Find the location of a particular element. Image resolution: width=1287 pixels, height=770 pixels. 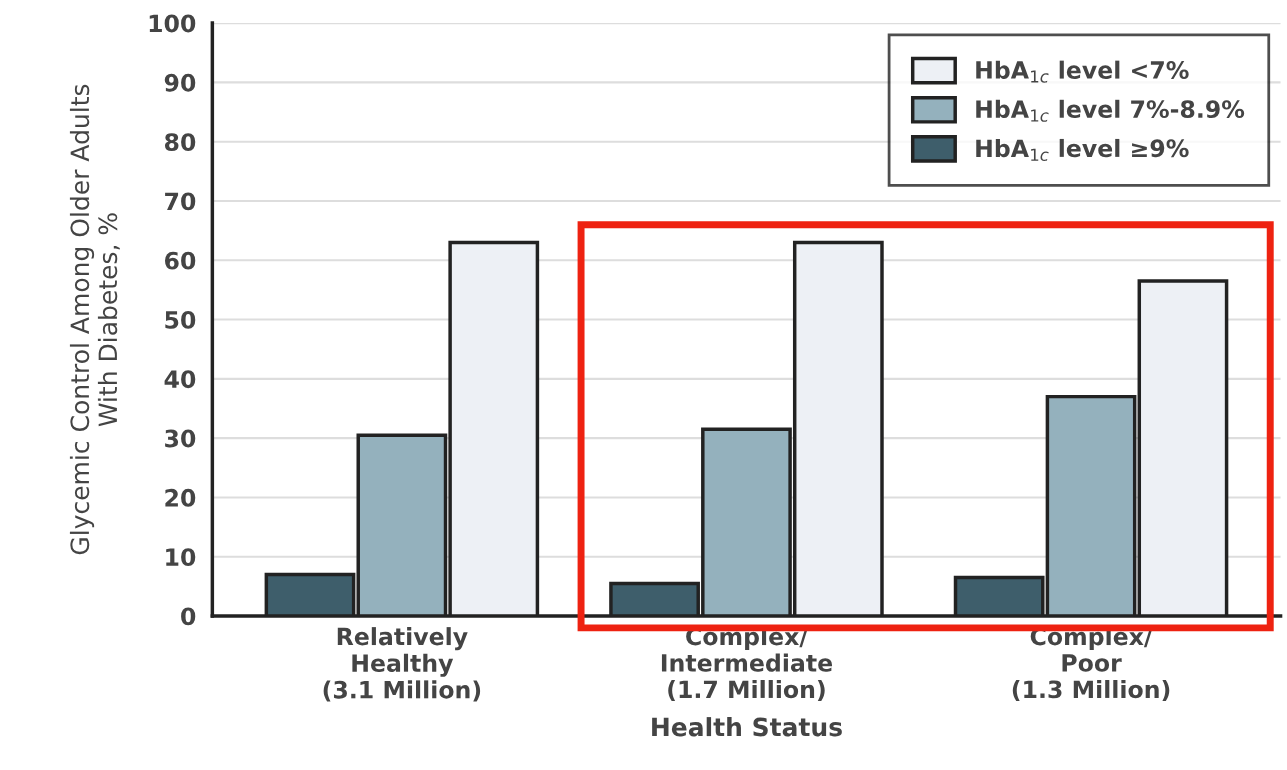

y-tick-label: 20 is located at coordinates (180, 497).